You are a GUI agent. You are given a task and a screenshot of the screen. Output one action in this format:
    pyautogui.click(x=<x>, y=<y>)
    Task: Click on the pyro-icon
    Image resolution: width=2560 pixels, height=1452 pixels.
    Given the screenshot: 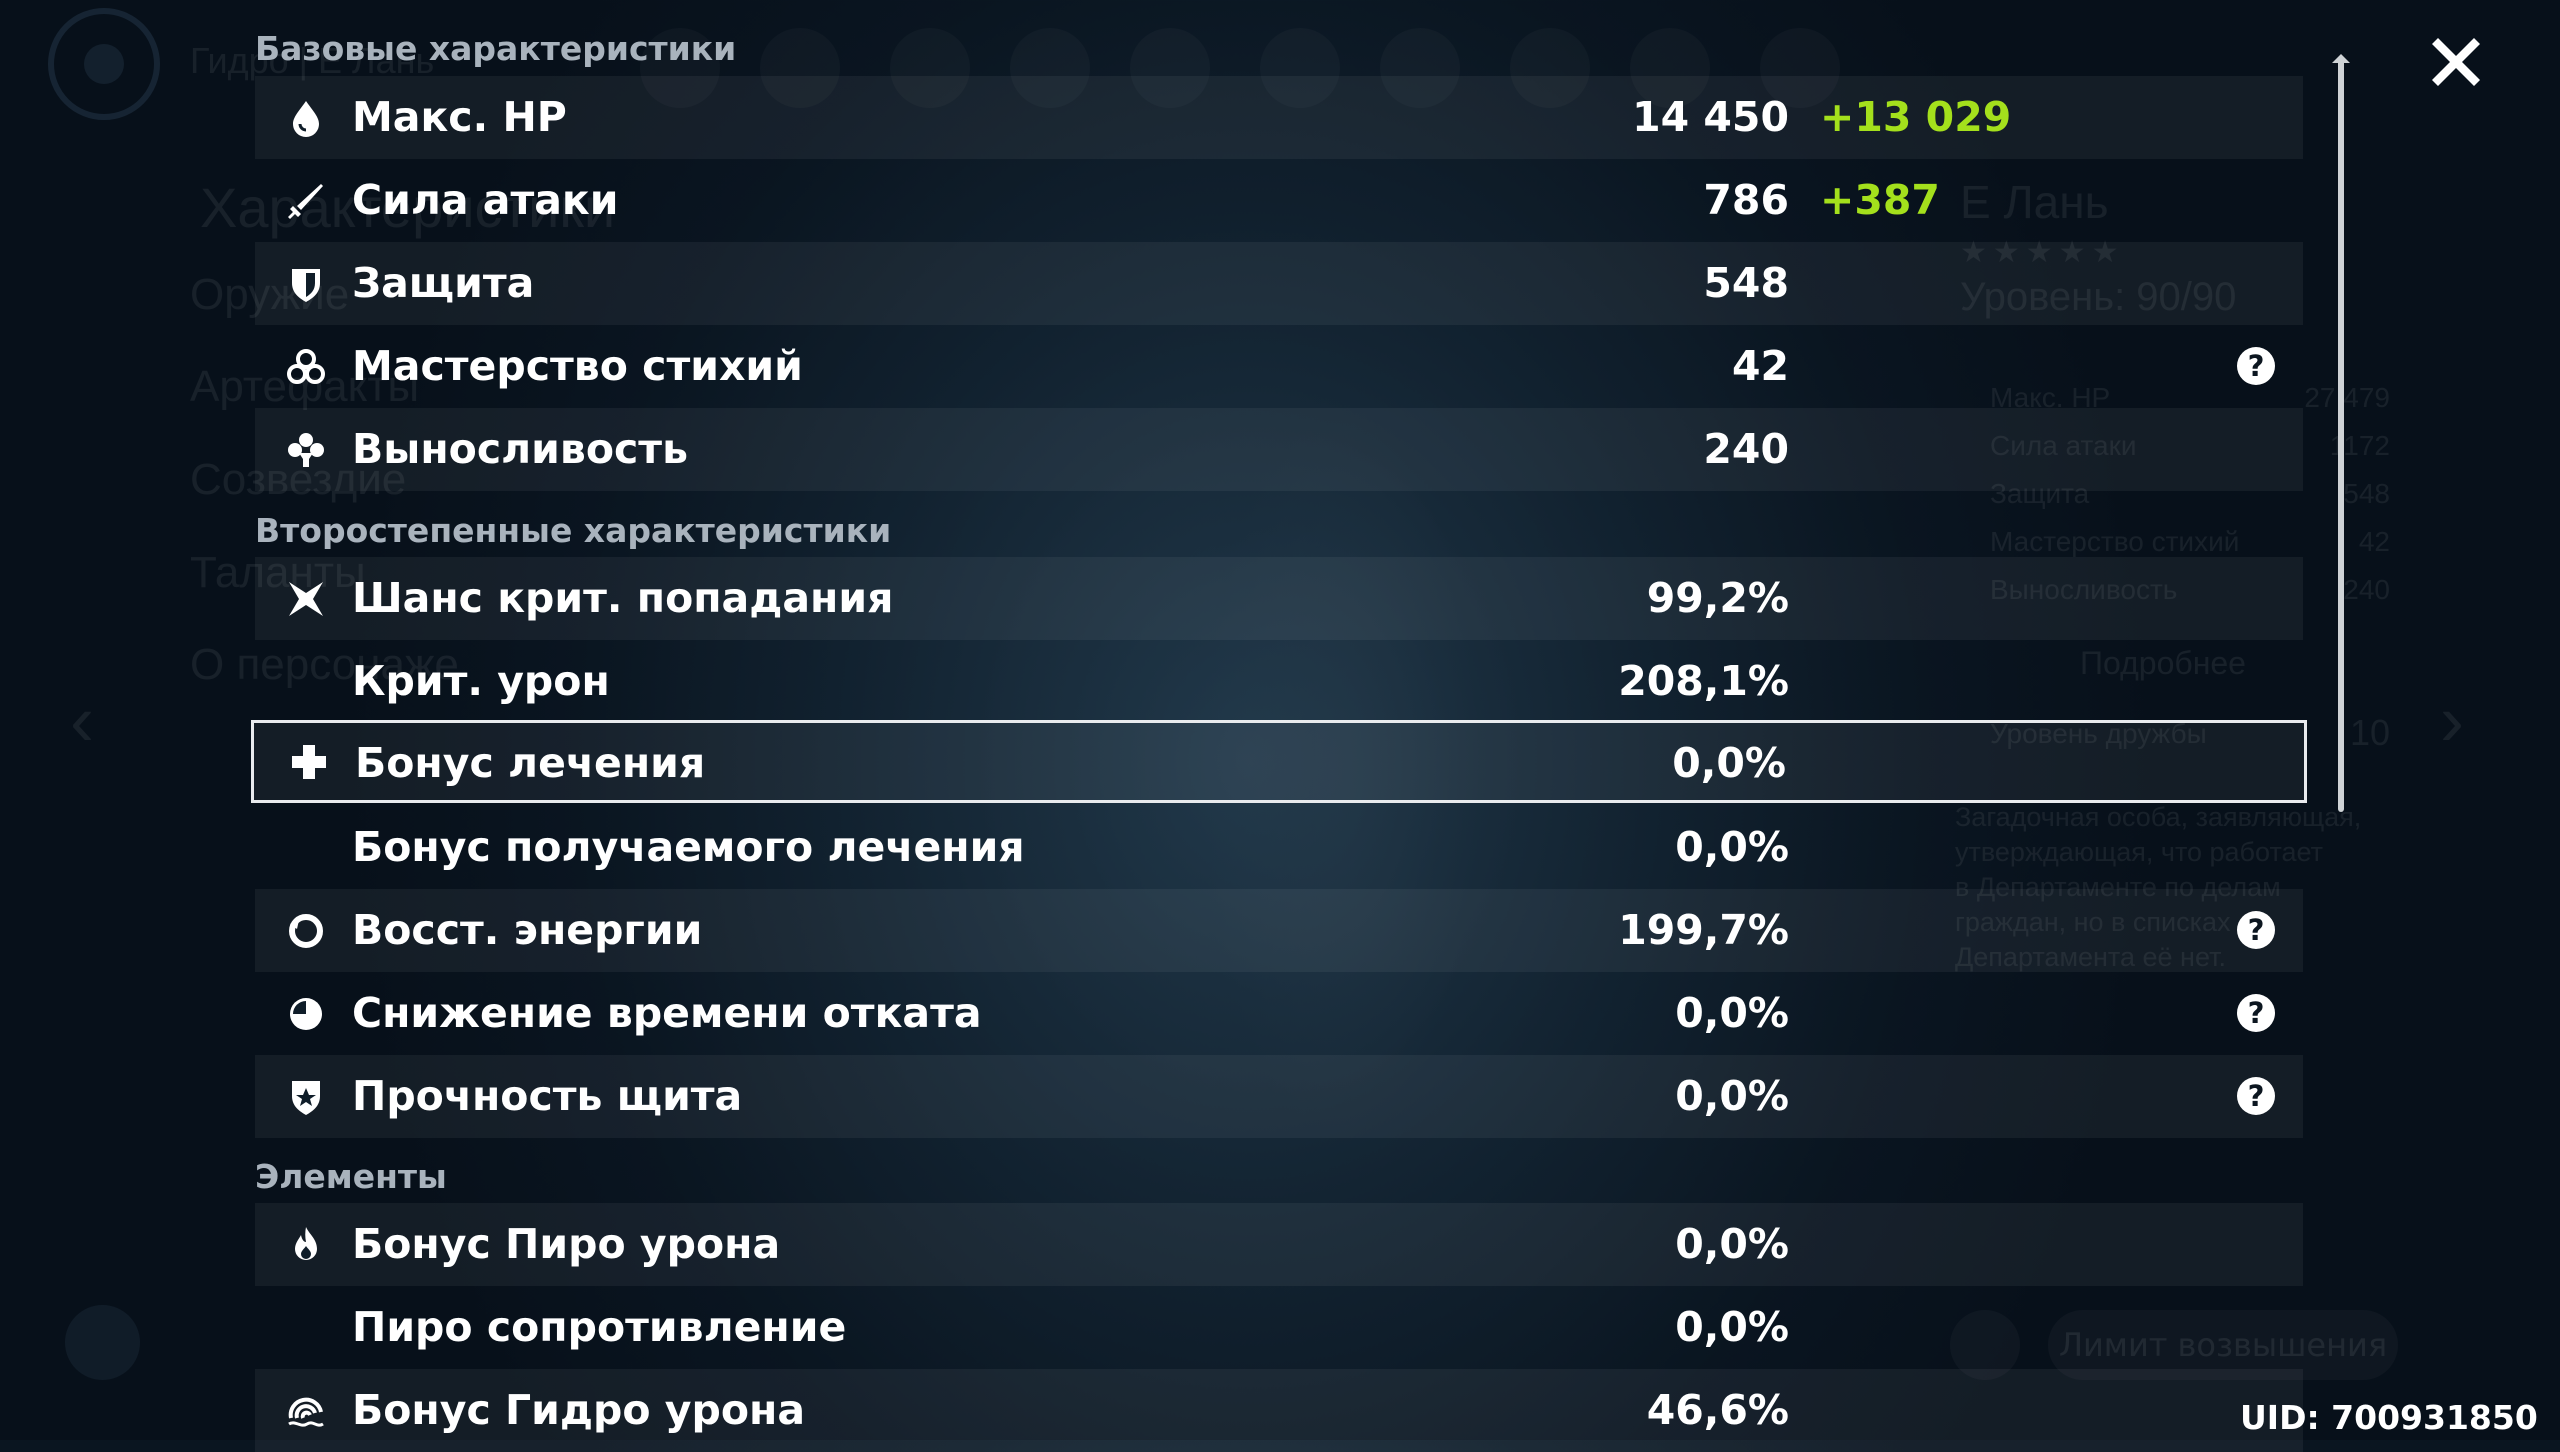 What is the action you would take?
    pyautogui.click(x=306, y=1245)
    